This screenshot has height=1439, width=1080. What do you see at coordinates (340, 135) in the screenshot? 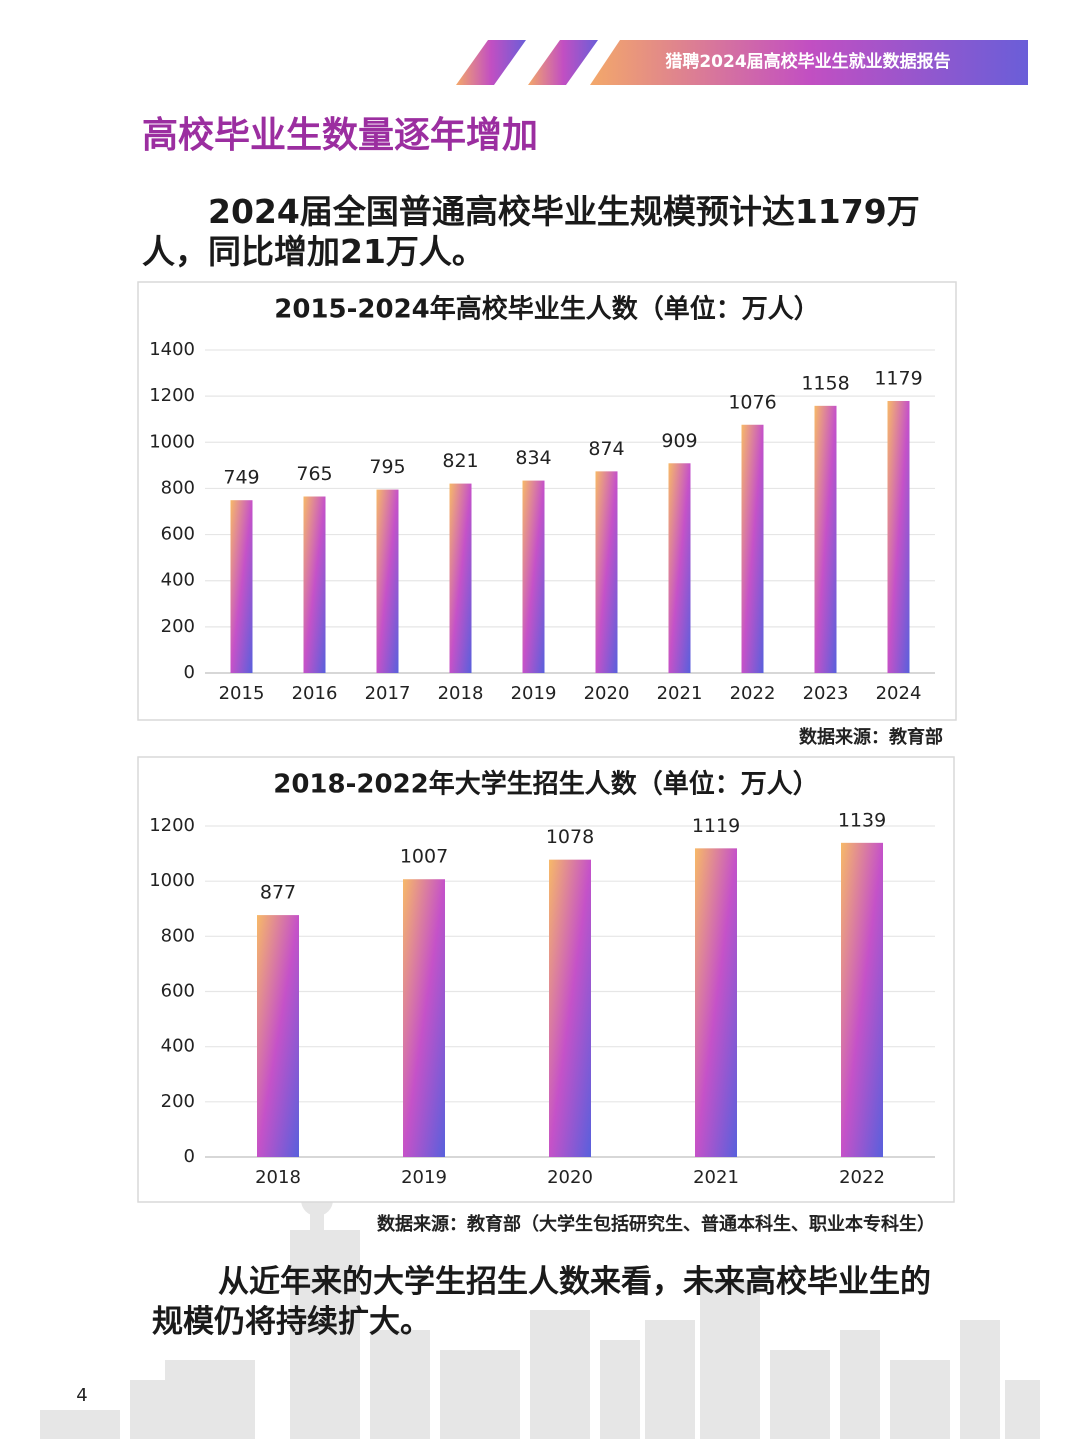
I see `heading: 高校毕业生数量逐年增加` at bounding box center [340, 135].